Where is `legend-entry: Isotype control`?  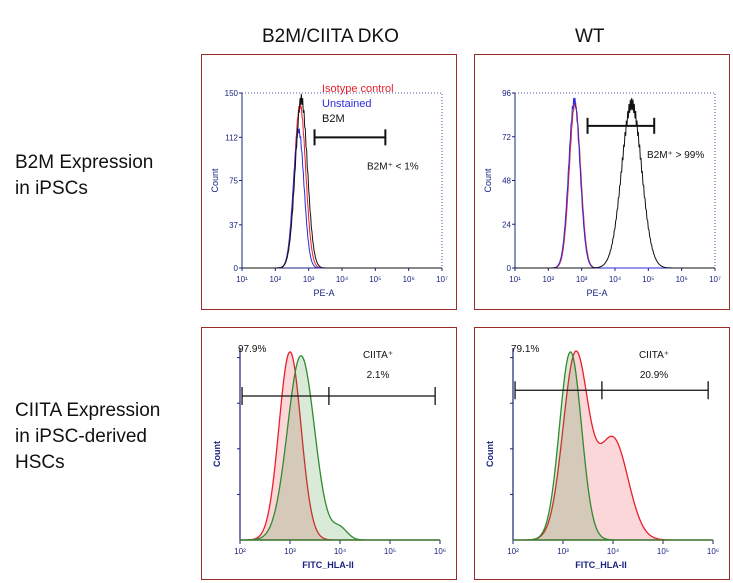
legend-entry: Isotype control is located at coordinates (358, 89).